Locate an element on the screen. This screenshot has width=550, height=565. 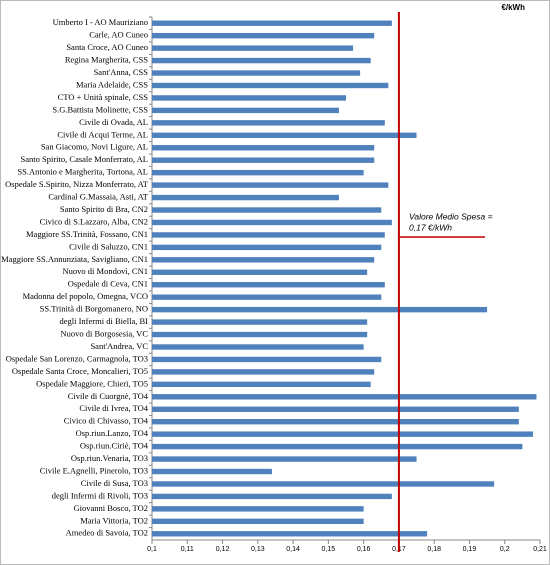
x-tick-label: 0,15 is located at coordinates (329, 549).